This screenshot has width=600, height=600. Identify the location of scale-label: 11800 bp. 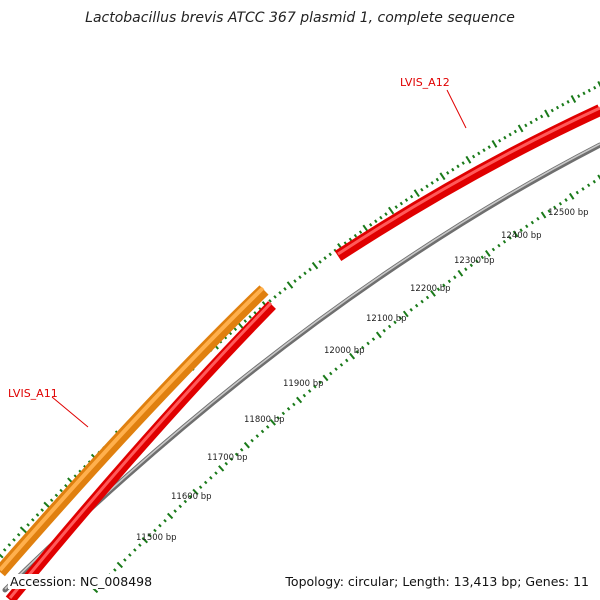
(264, 420).